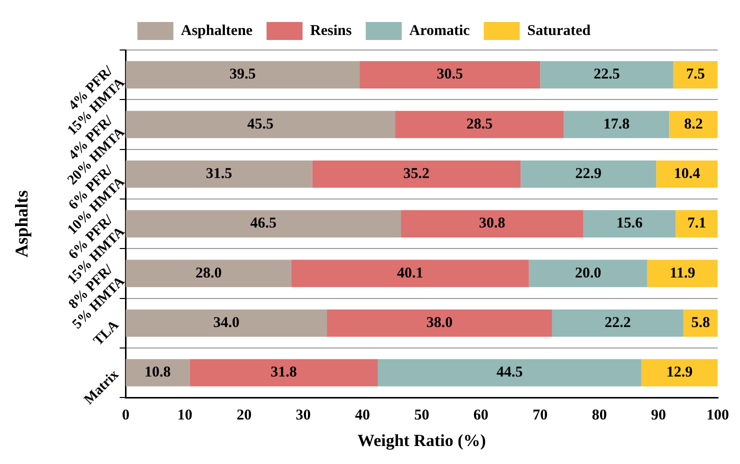  I want to click on data-label: 28.5, so click(479, 124).